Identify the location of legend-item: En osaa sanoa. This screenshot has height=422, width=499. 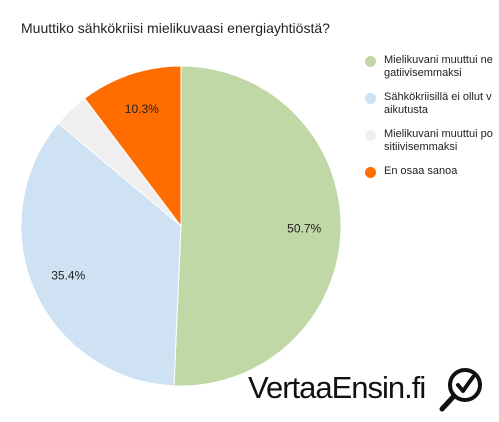
(430, 171).